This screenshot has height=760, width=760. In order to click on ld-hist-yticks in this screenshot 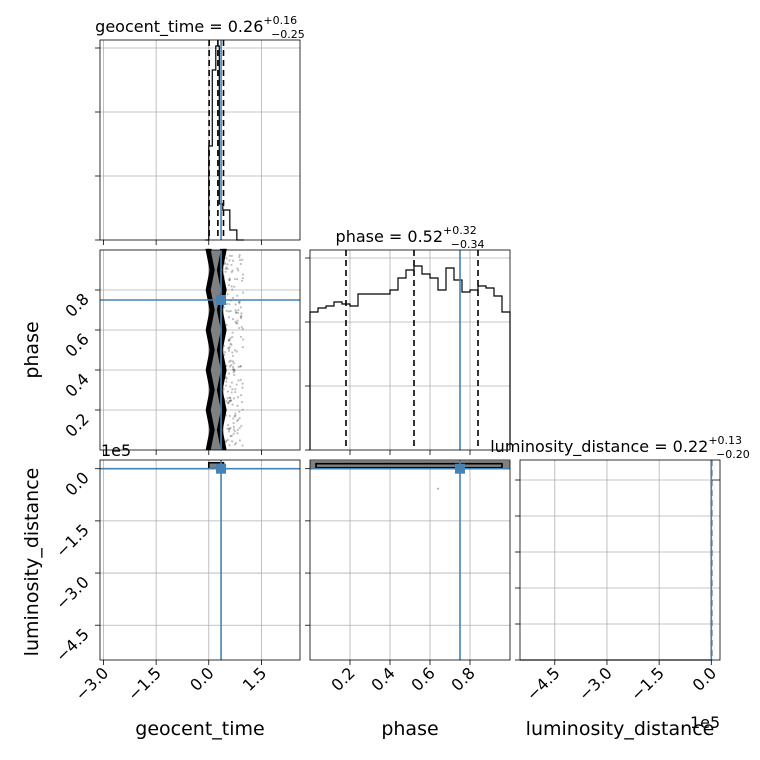, I will do `click(517, 570)`.